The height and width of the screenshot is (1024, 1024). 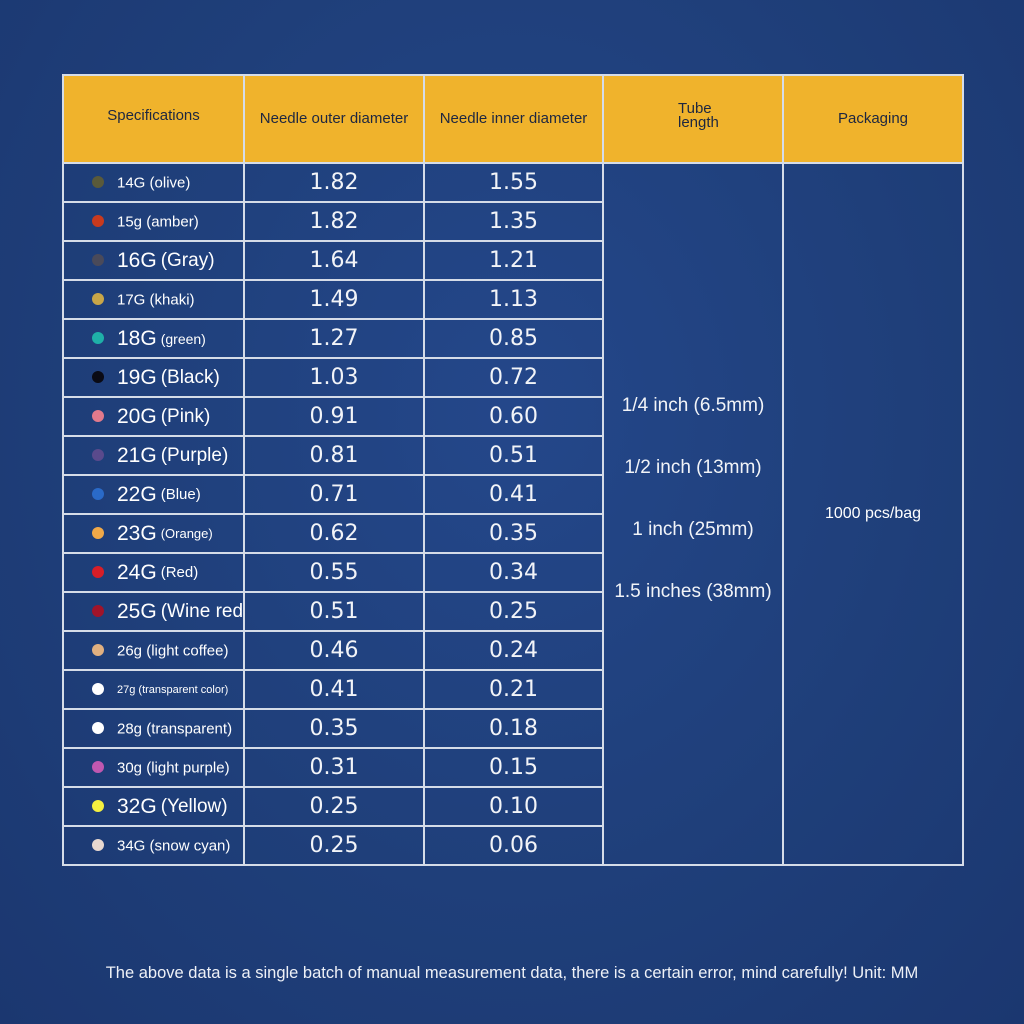 What do you see at coordinates (137, 338) in the screenshot?
I see `spec-gauge: 18G` at bounding box center [137, 338].